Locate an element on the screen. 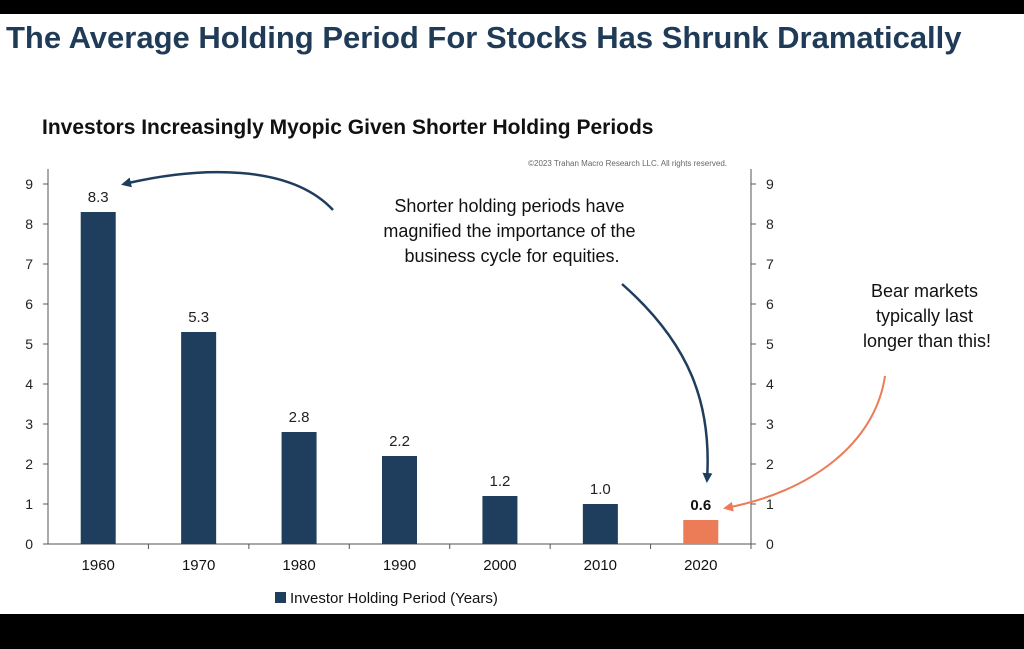 The width and height of the screenshot is (1024, 649). left-y-tick-label: 6 is located at coordinates (29, 304).